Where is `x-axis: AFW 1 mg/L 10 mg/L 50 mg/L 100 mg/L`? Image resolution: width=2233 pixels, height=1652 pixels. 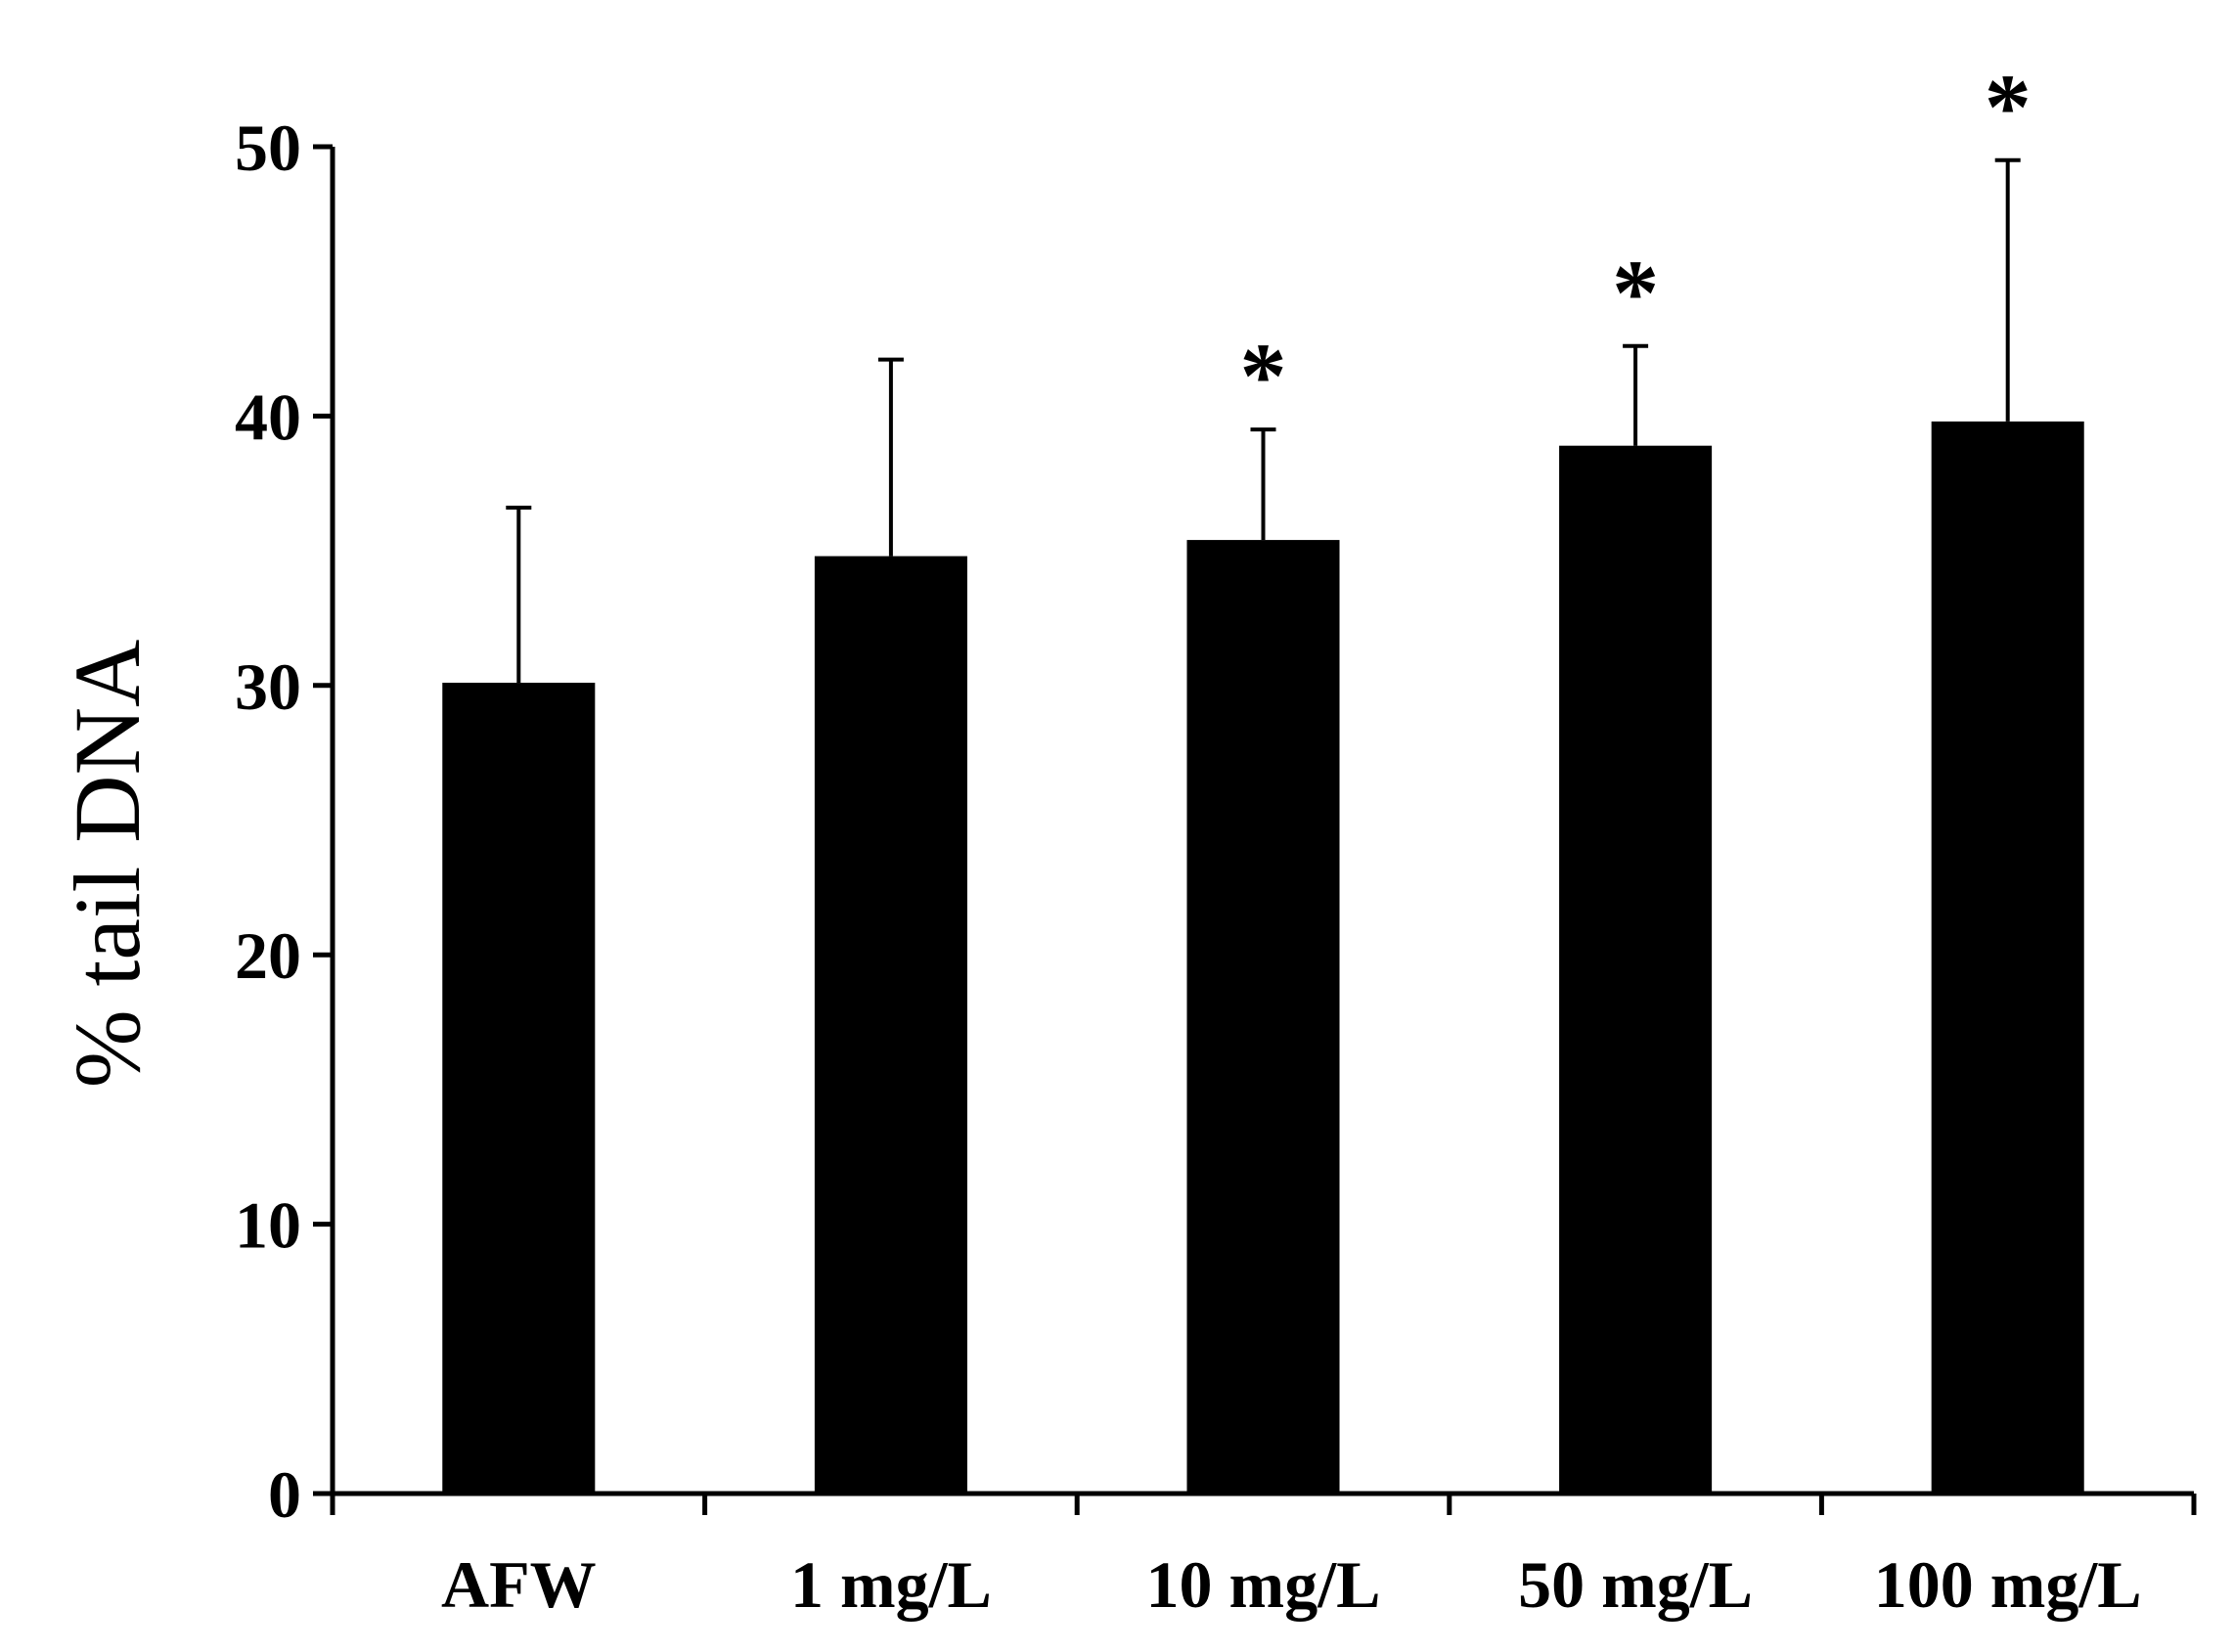
x-axis: AFW 1 mg/L 10 mg/L 50 mg/L 100 mg/L is located at coordinates (1263, 1557).